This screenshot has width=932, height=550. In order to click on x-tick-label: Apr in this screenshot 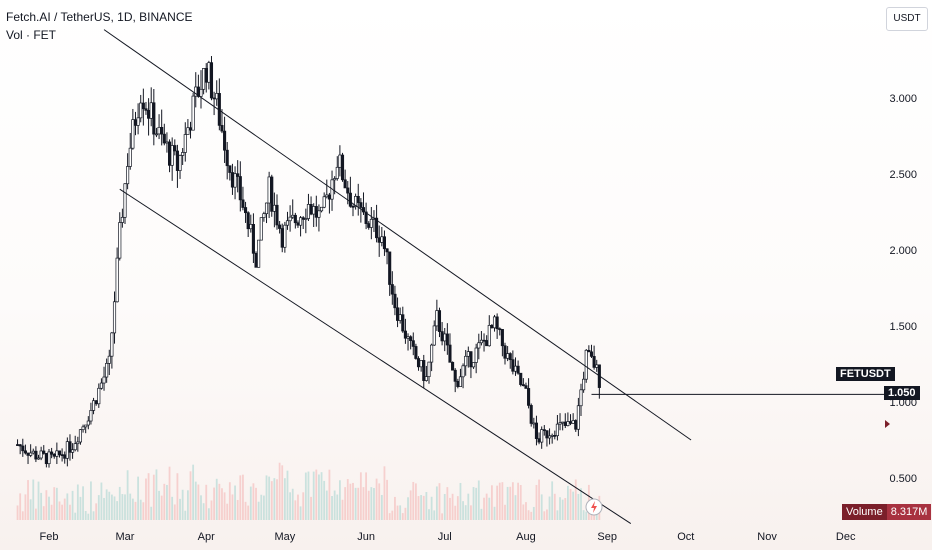, I will do `click(206, 537)`.